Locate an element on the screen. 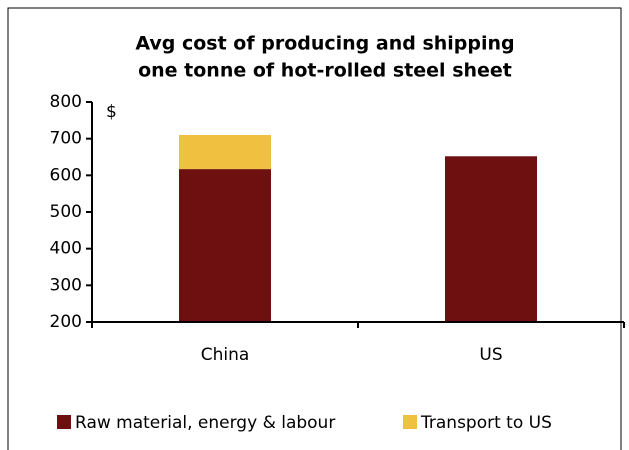 The height and width of the screenshot is (450, 629). legend-label: Transport to US is located at coordinates (486, 423).